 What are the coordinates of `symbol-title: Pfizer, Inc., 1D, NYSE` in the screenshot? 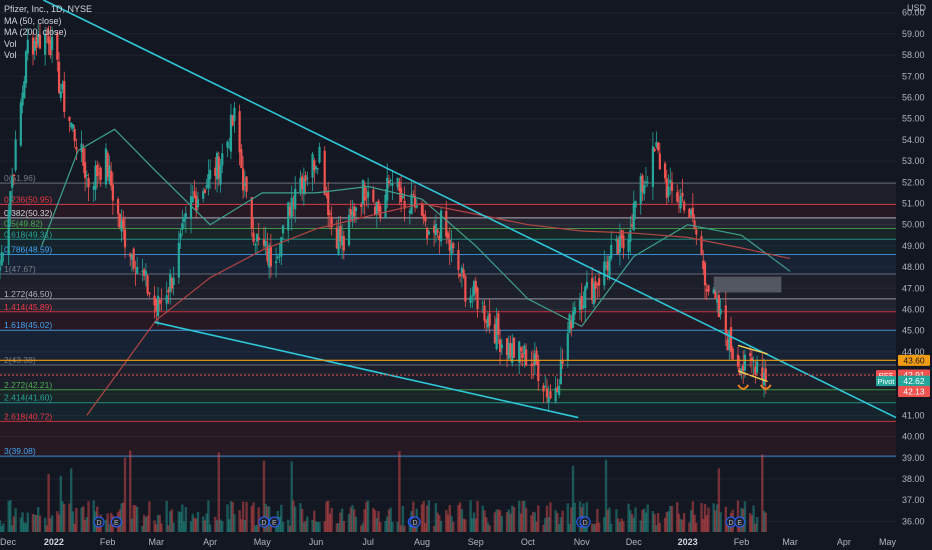 It's located at (48, 9).